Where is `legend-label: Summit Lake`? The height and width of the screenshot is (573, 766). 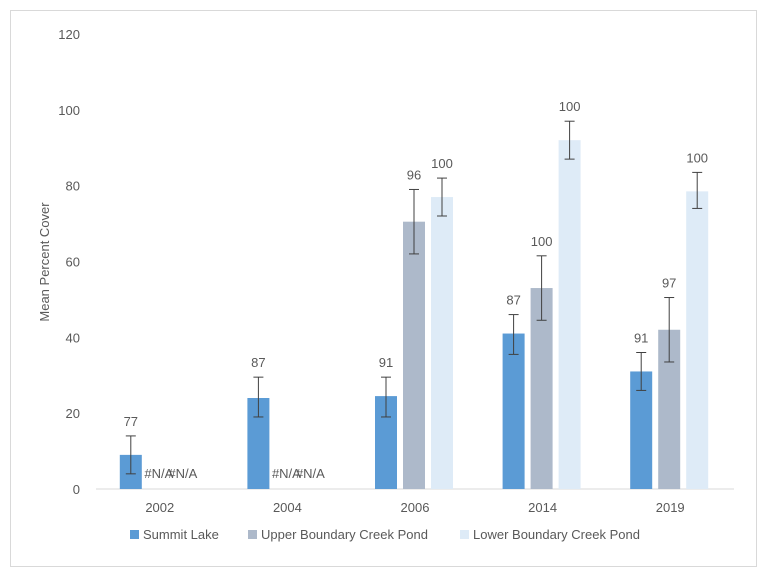 legend-label: Summit Lake is located at coordinates (181, 534).